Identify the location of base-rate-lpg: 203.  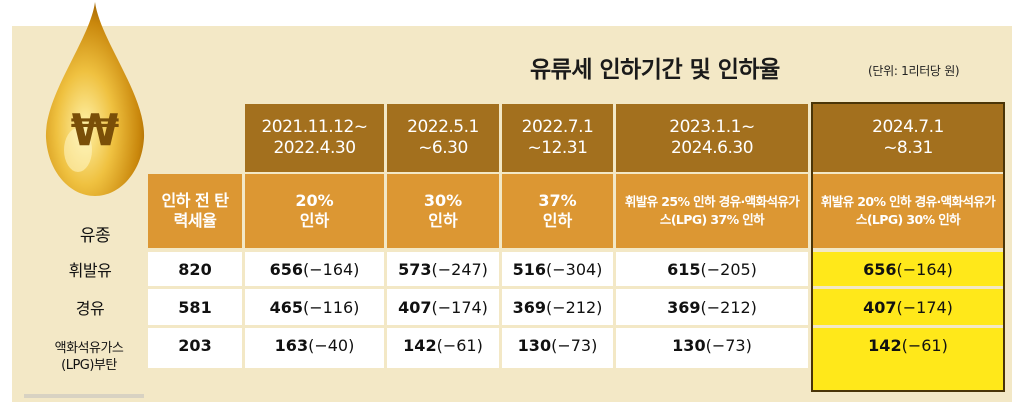
(195, 348).